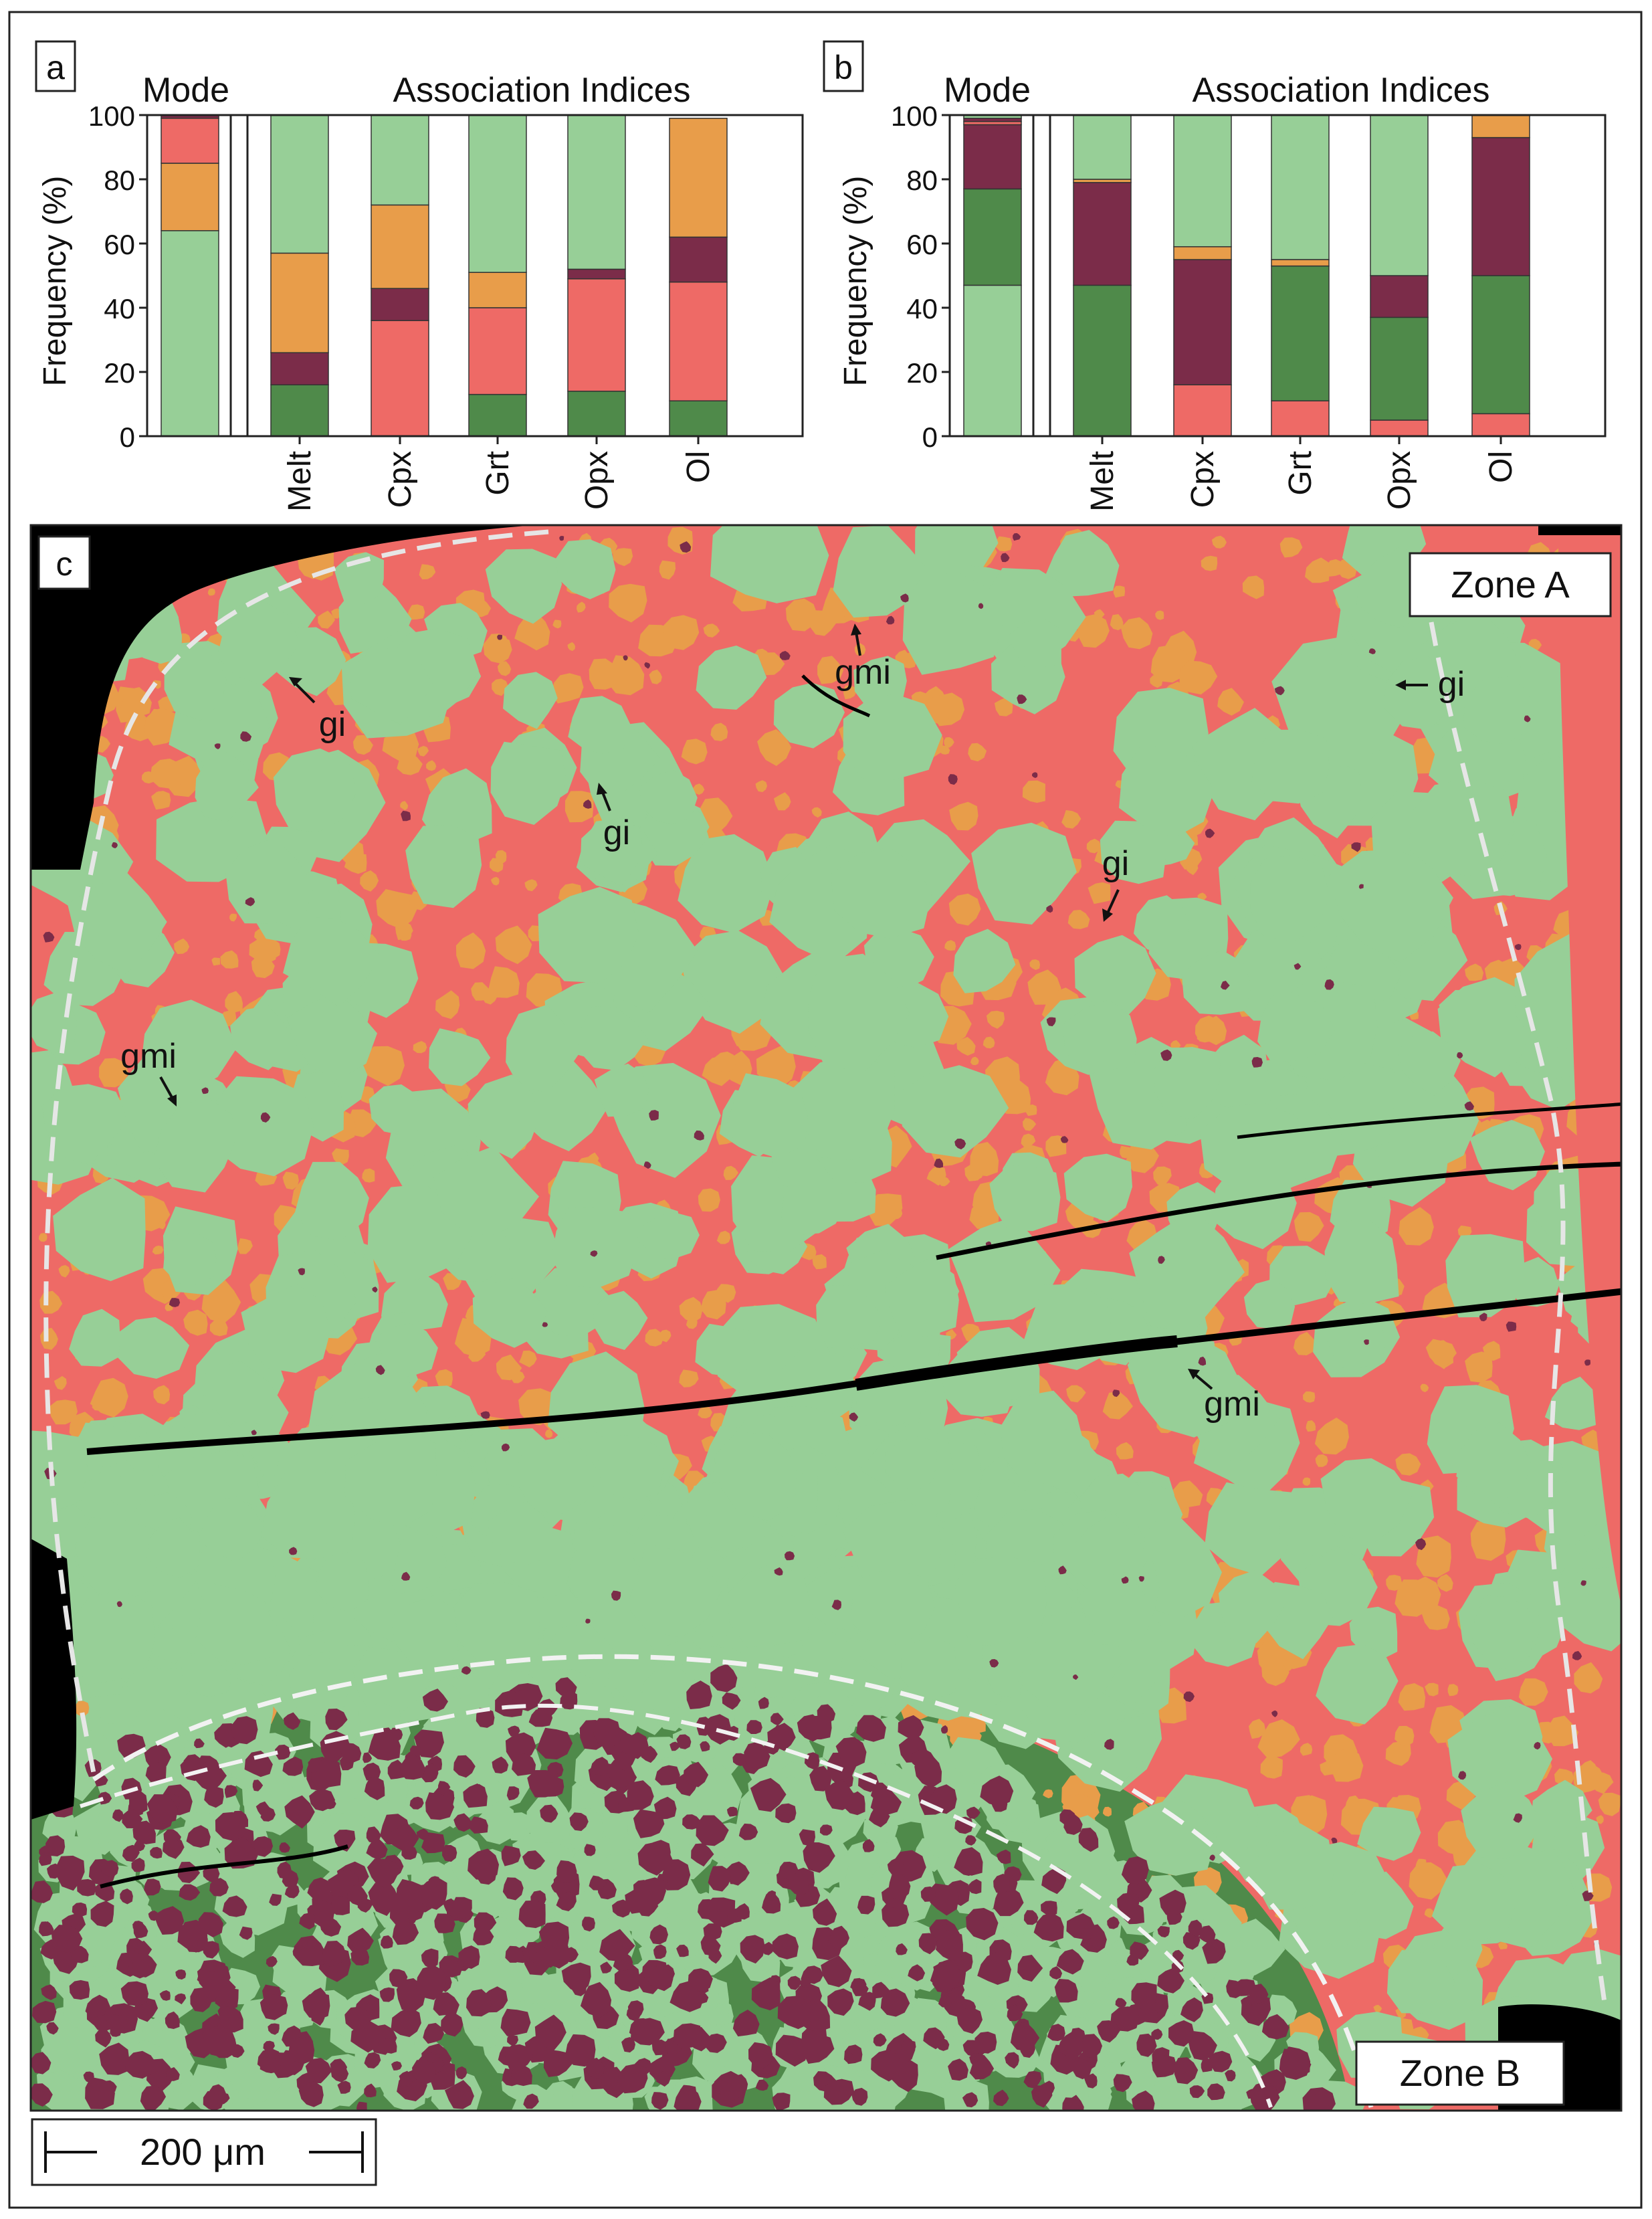  What do you see at coordinates (992, 360) in the screenshot?
I see `b-bar-segment-mode-ol` at bounding box center [992, 360].